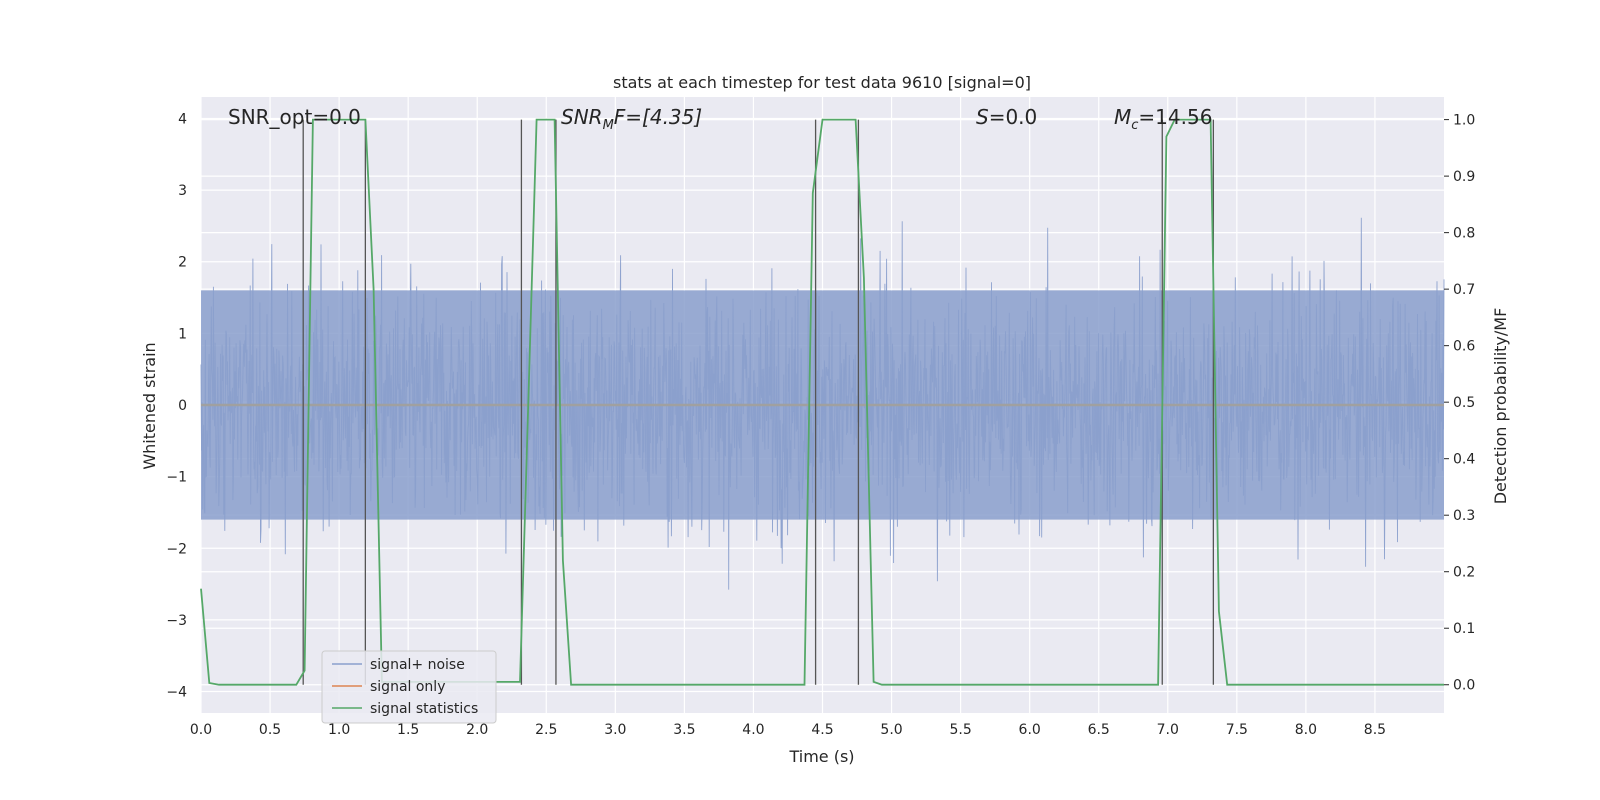  I want to click on y2-tick-label: 0.0, so click(1464, 686).